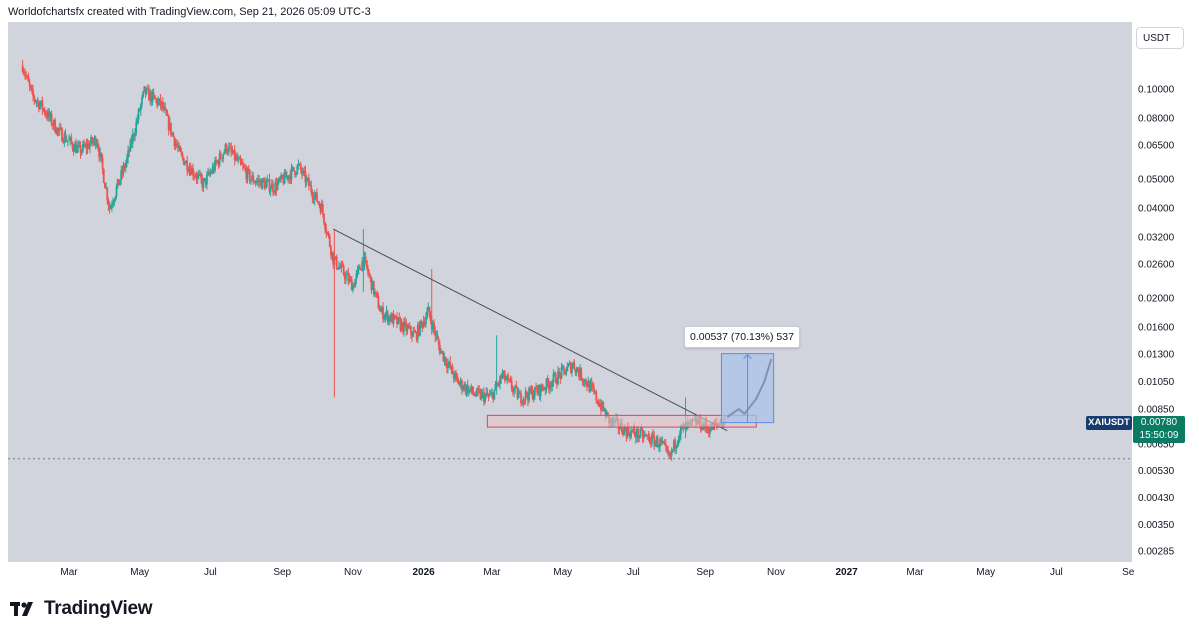 The width and height of the screenshot is (1199, 635). What do you see at coordinates (1128, 572) in the screenshot?
I see `x-tick-label: Se` at bounding box center [1128, 572].